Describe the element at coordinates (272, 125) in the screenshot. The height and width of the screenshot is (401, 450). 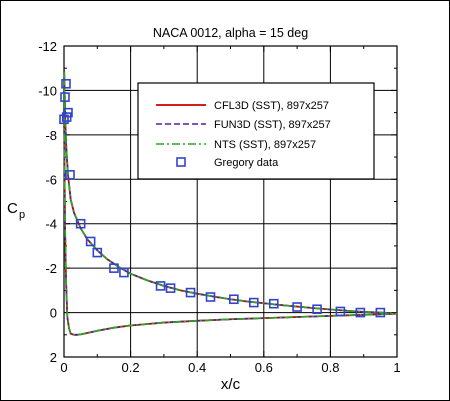
I see `legend-label-1: FUN3D (SST), 897x257` at that location.